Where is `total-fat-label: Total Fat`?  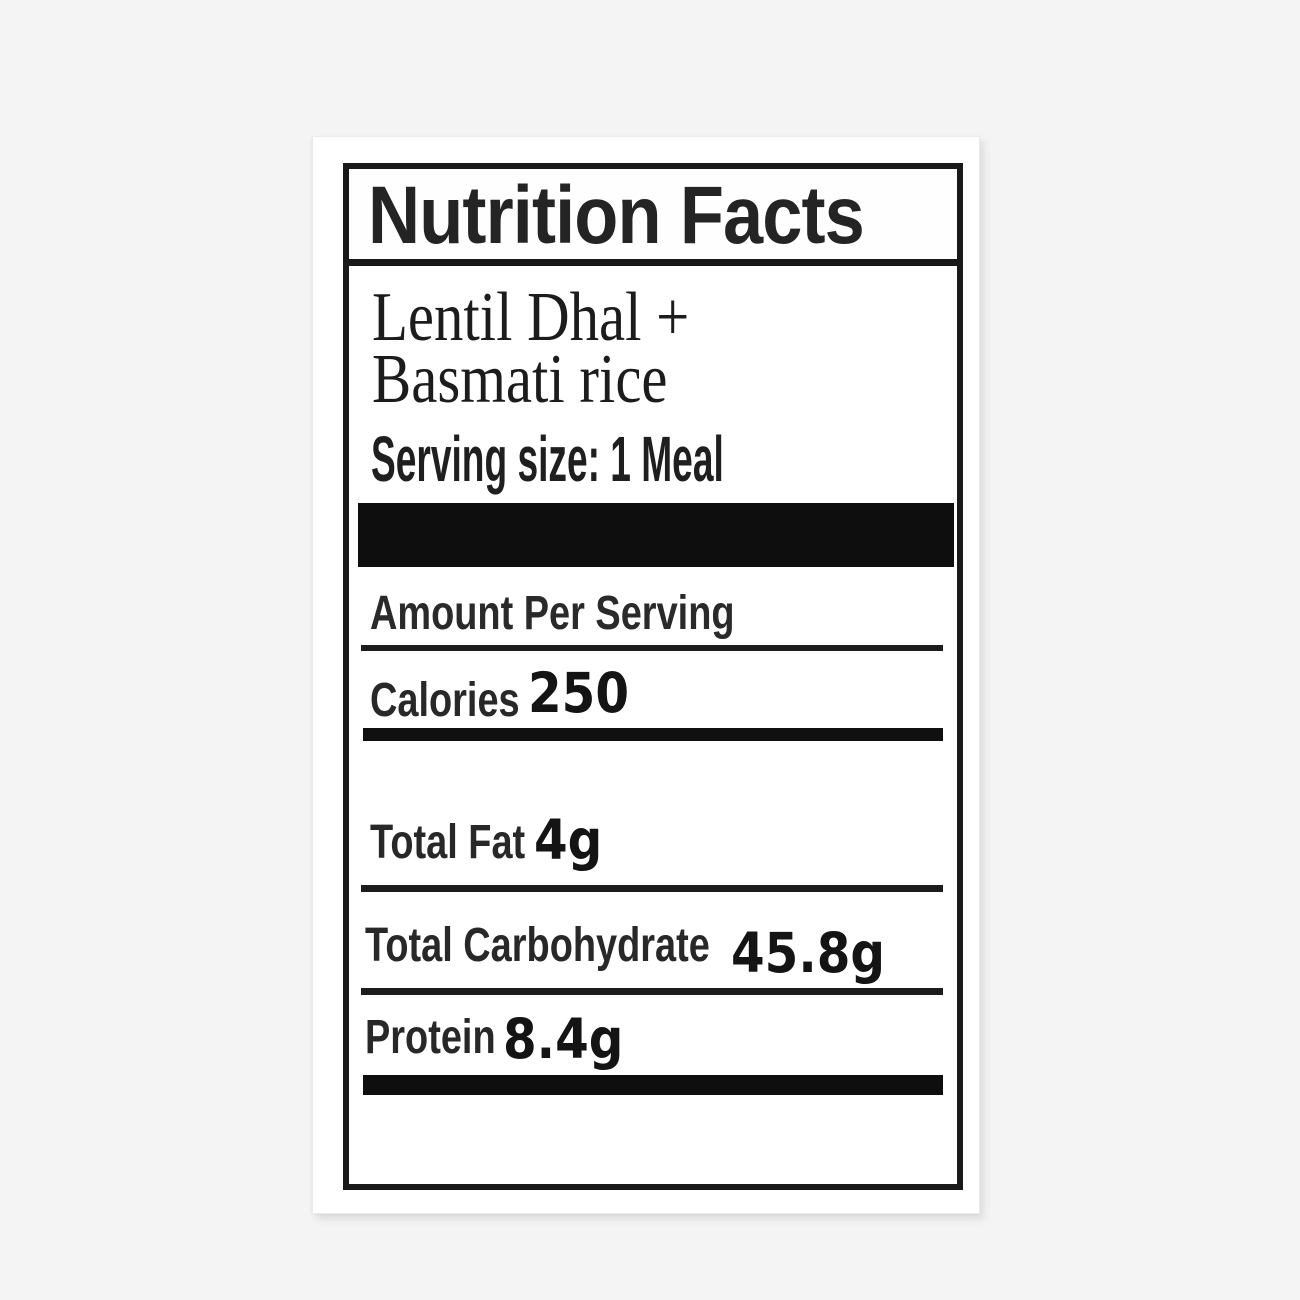 total-fat-label: Total Fat is located at coordinates (448, 842).